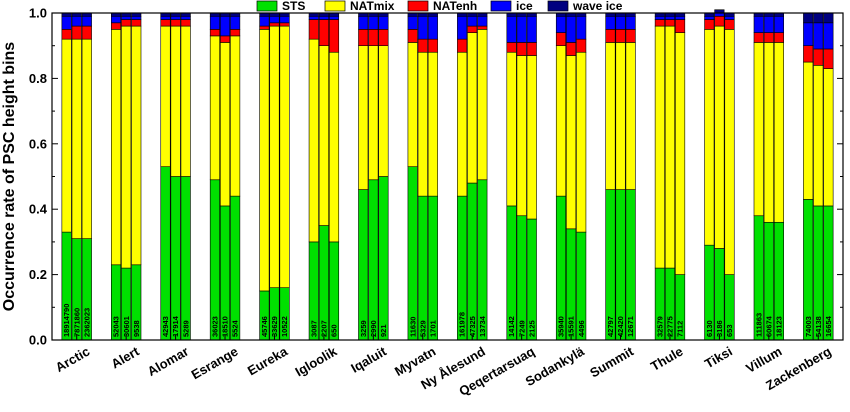  Describe the element at coordinates (462, 324) in the screenshot. I see `bar-count-label: 161978` at that location.